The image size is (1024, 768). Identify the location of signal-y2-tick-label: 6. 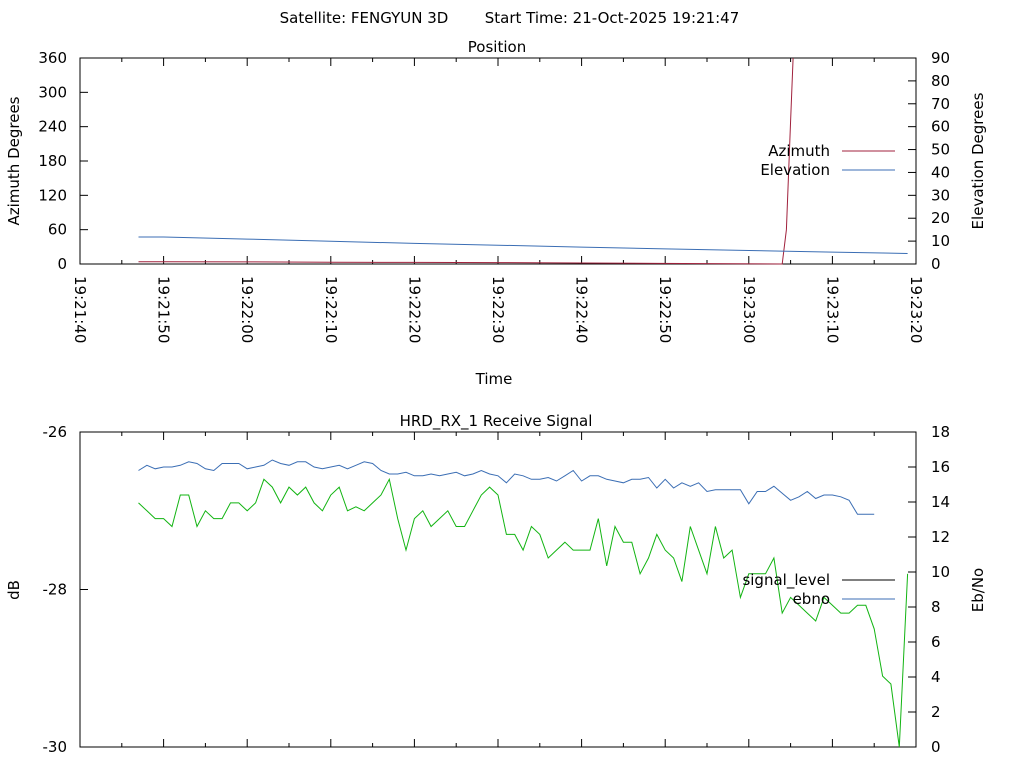
(936, 642).